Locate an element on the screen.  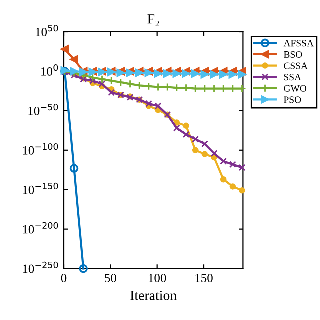
x-tick-label: 100 is located at coordinates (157, 278).